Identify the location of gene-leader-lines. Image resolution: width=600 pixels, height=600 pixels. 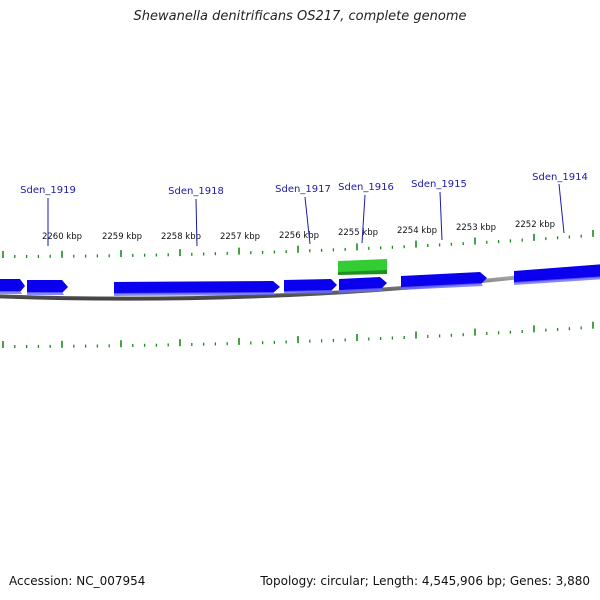
(306, 215).